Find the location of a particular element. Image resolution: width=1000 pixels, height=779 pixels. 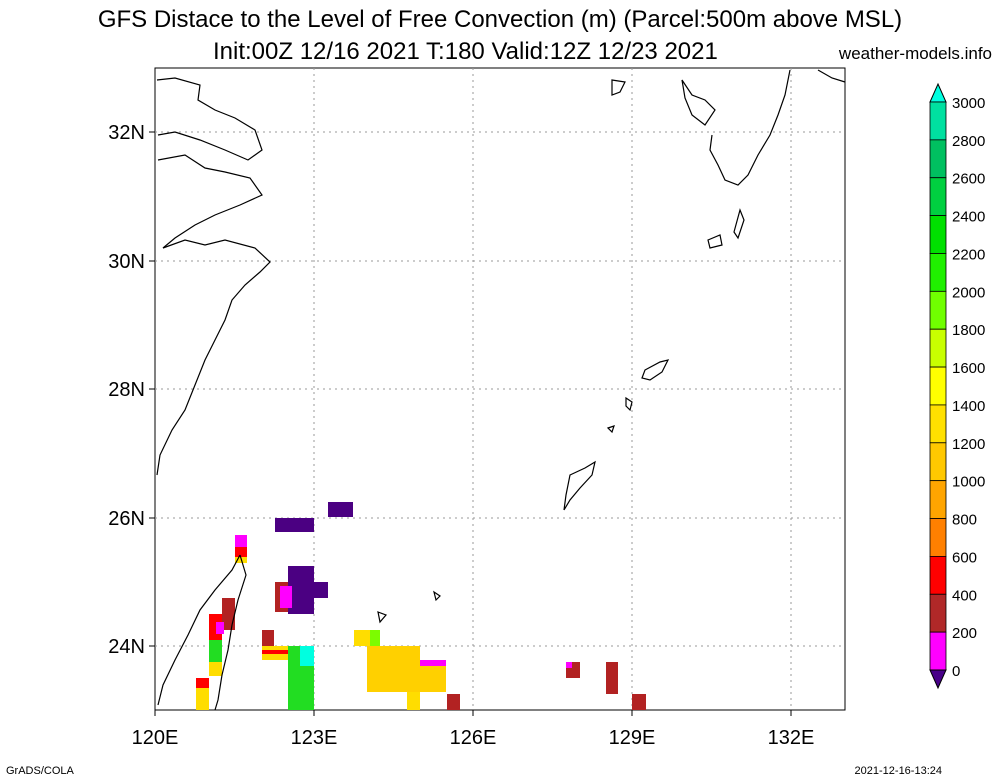

colorbar-label: 2600 is located at coordinates (968, 179).